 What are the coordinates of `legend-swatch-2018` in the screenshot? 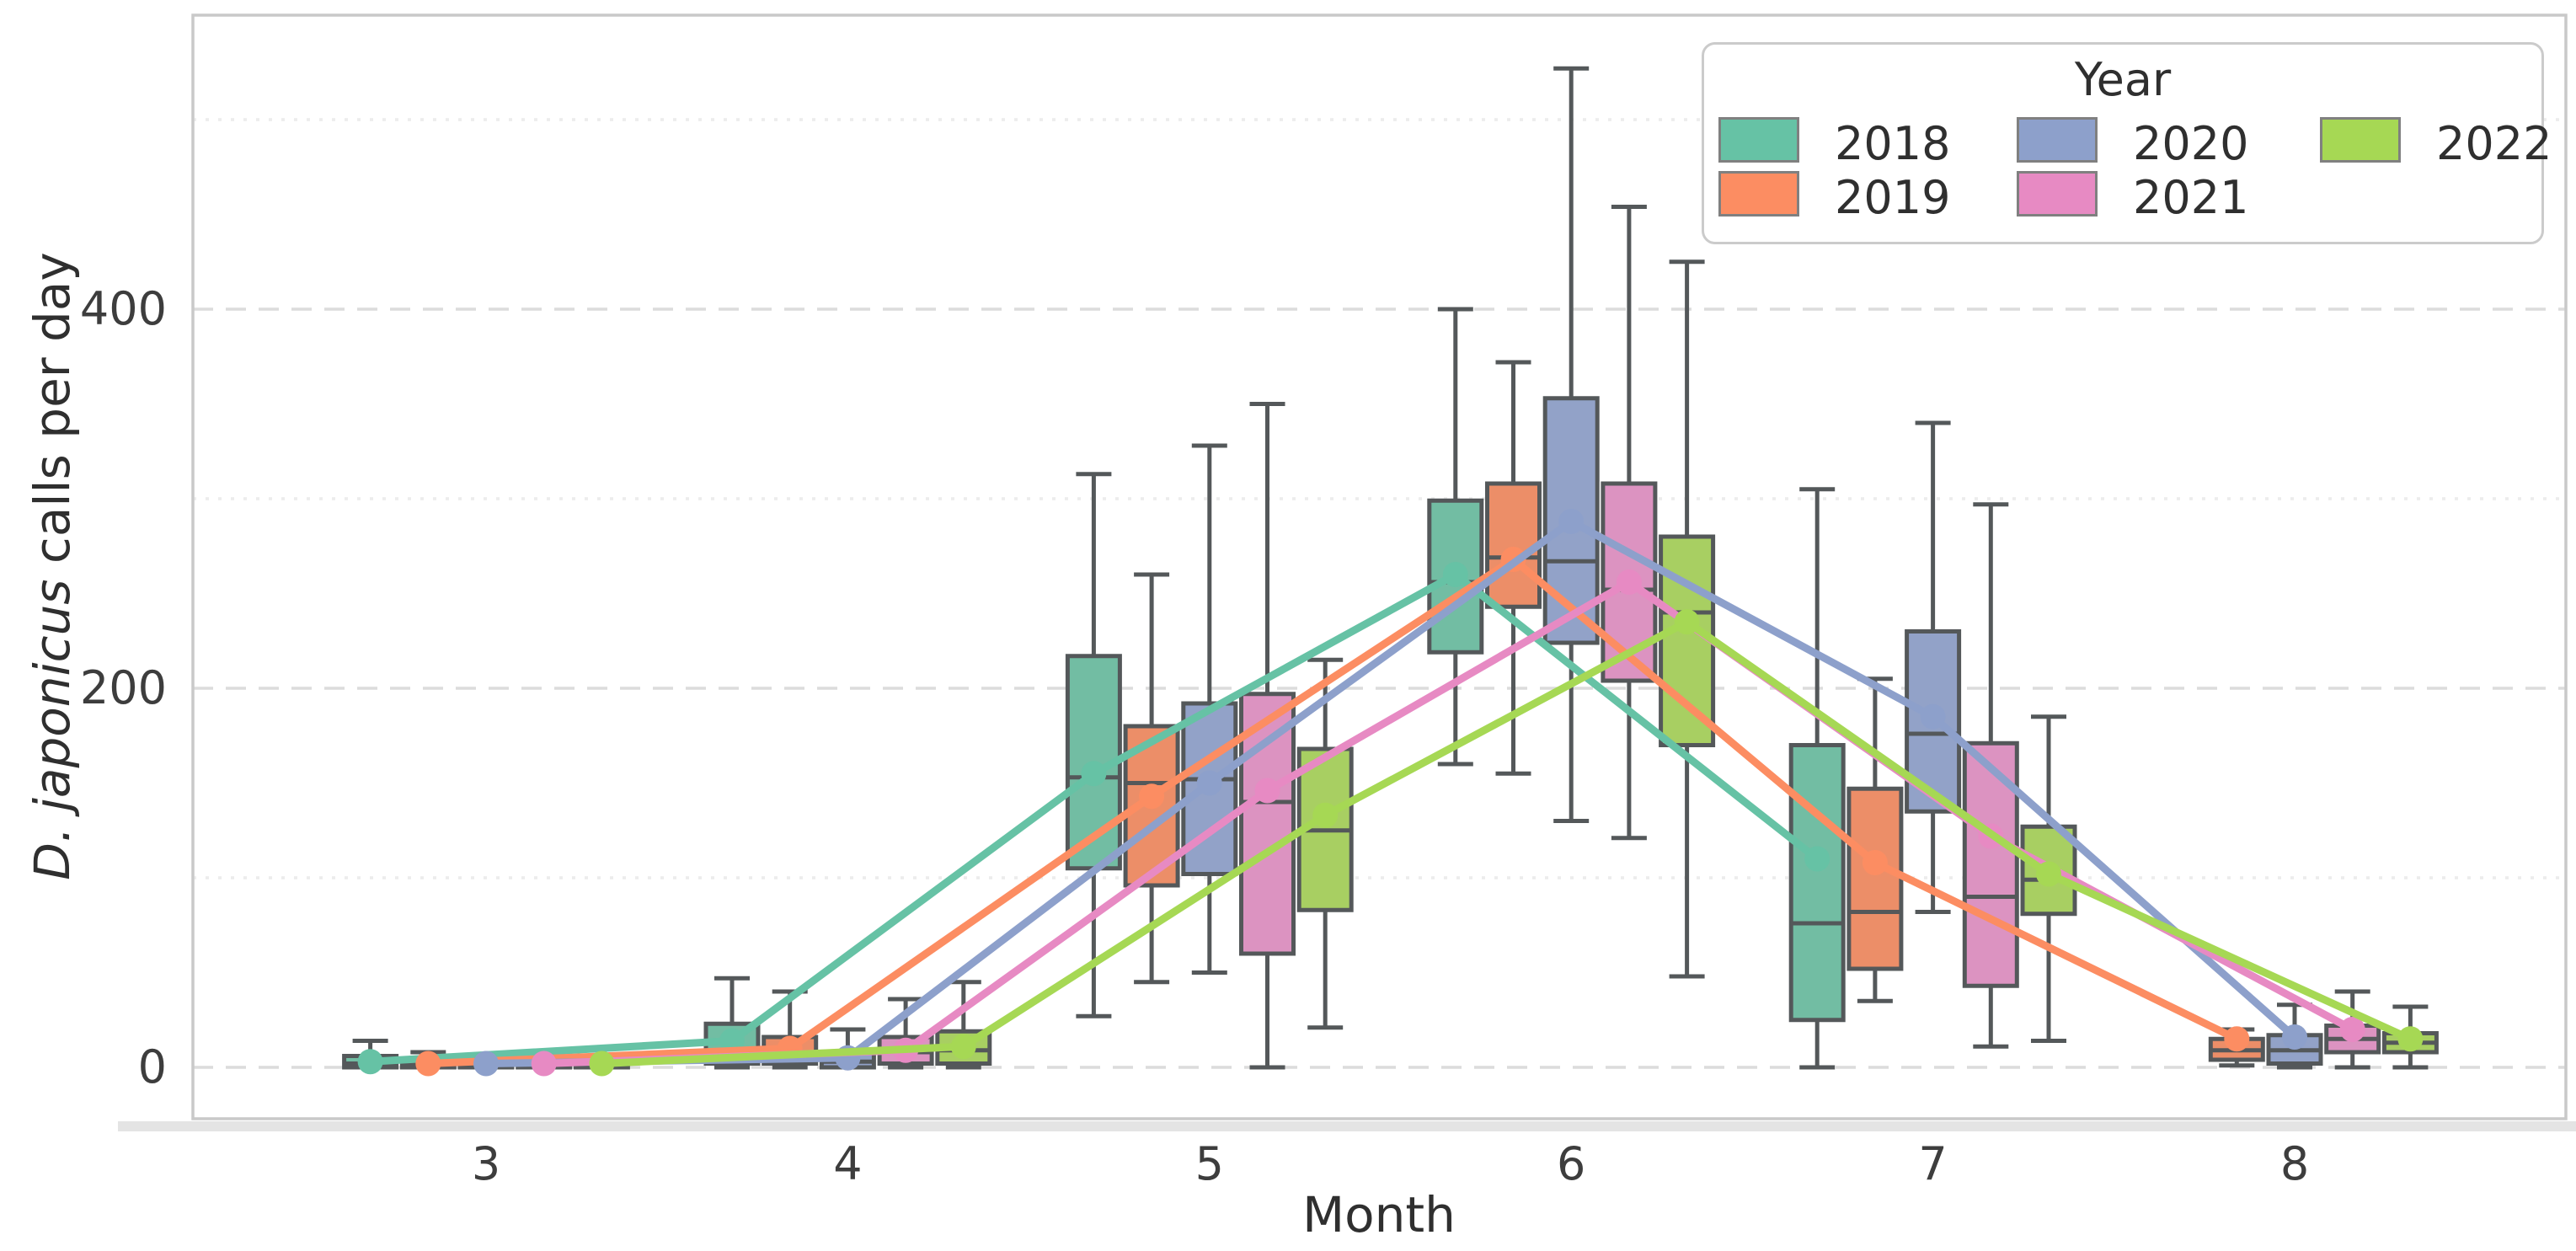 It's located at (1758, 140).